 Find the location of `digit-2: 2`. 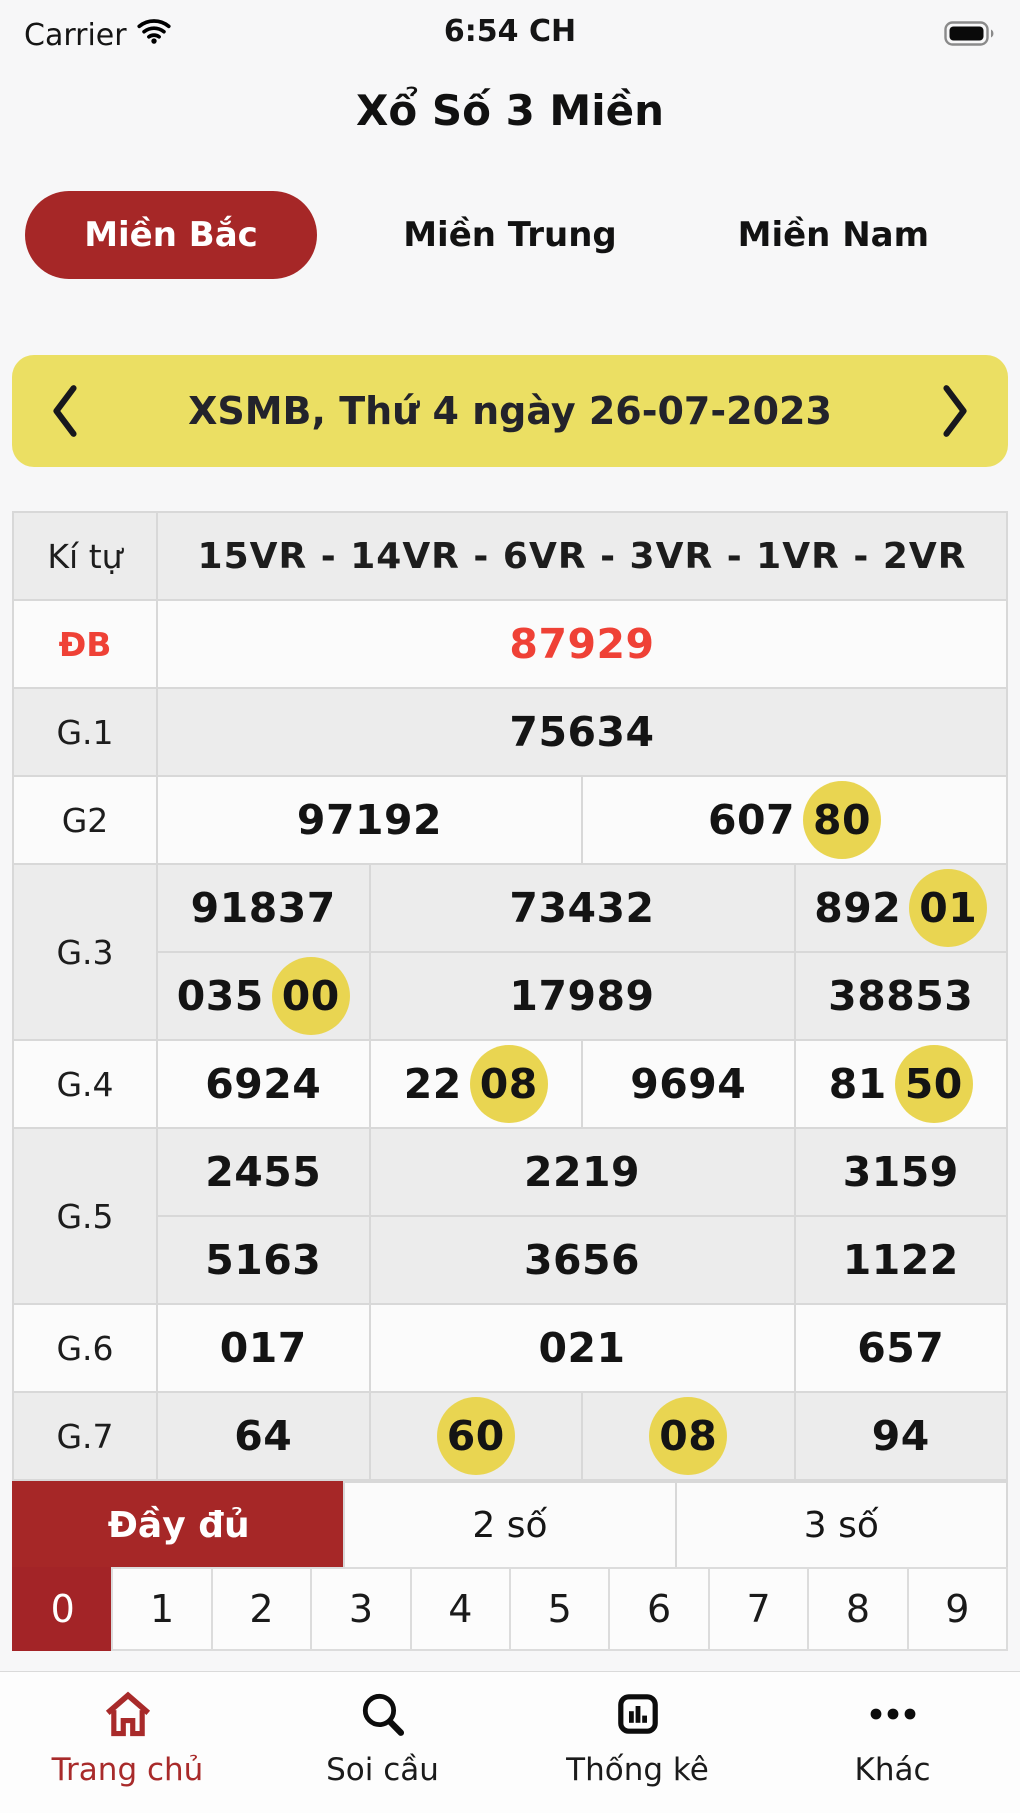

digit-2: 2 is located at coordinates (261, 1609).